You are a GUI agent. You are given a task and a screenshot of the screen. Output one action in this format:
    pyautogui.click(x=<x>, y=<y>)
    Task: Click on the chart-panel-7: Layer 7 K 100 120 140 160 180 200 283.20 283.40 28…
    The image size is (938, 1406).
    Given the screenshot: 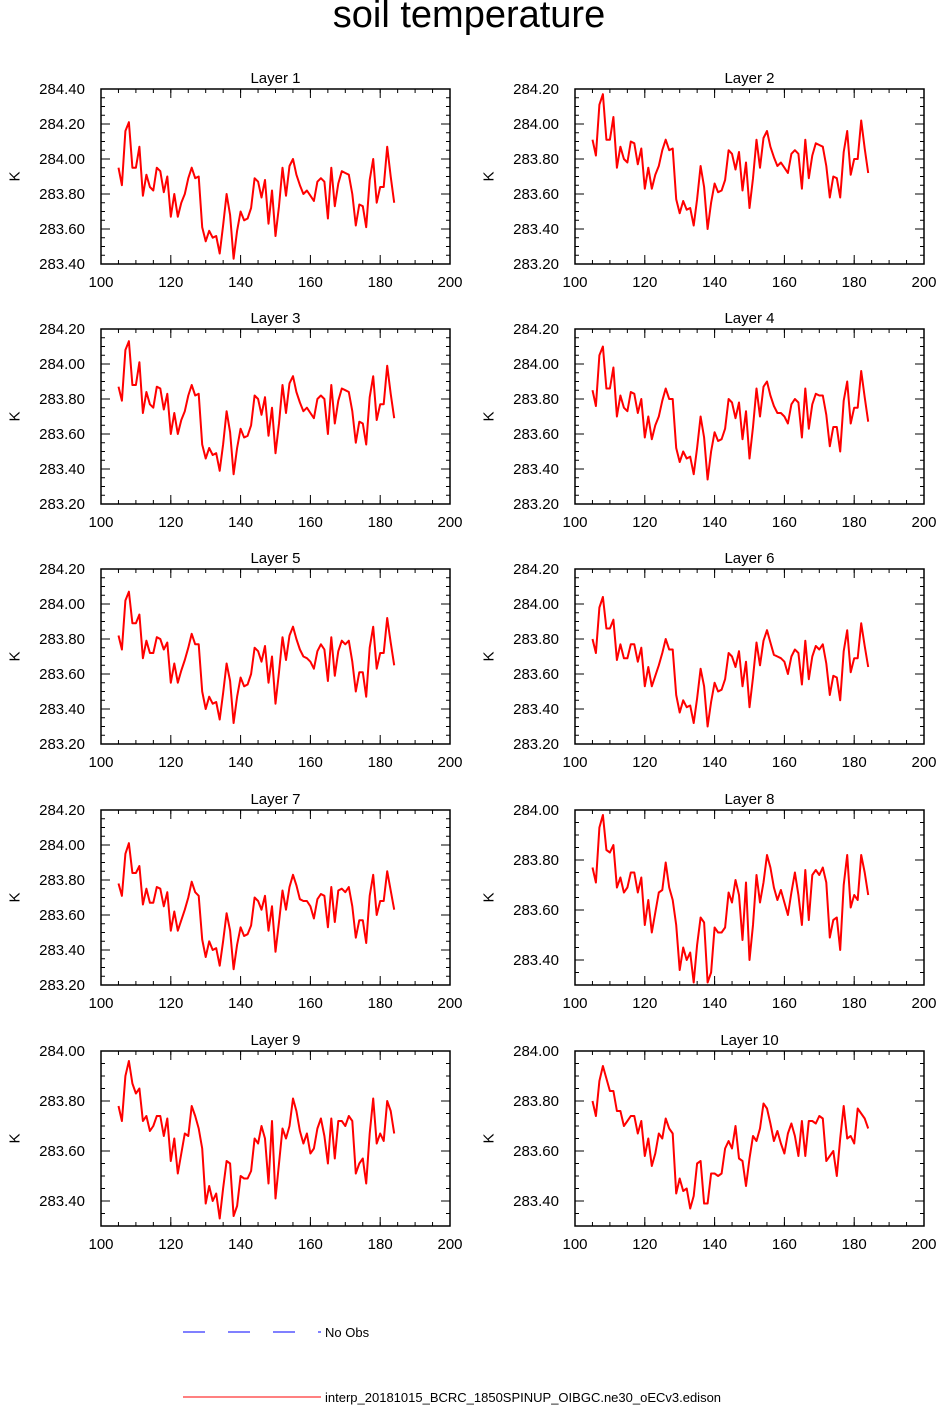 What is the action you would take?
    pyautogui.click(x=235, y=901)
    